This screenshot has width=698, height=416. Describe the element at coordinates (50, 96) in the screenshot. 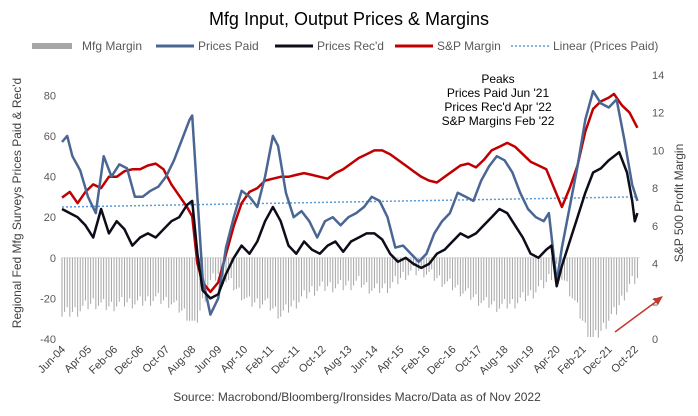

I see `y-left-tick-label: 80` at that location.